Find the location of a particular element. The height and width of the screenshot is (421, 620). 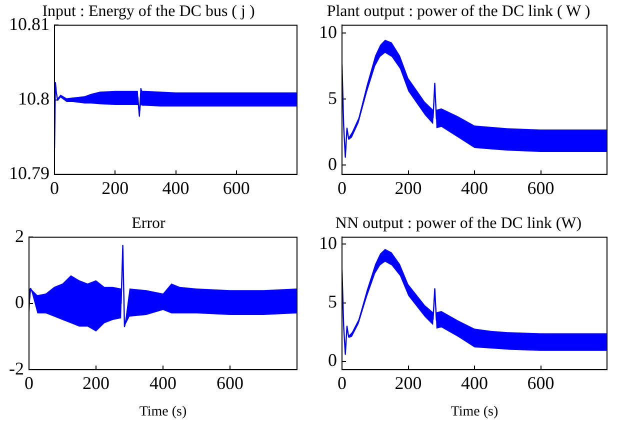

y-tick-label: -2 is located at coordinates (16, 368).